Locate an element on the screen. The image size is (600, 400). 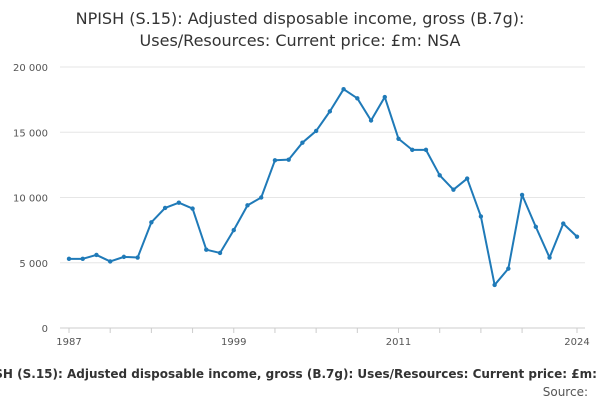
data-point-2015 is located at coordinates (453, 189).